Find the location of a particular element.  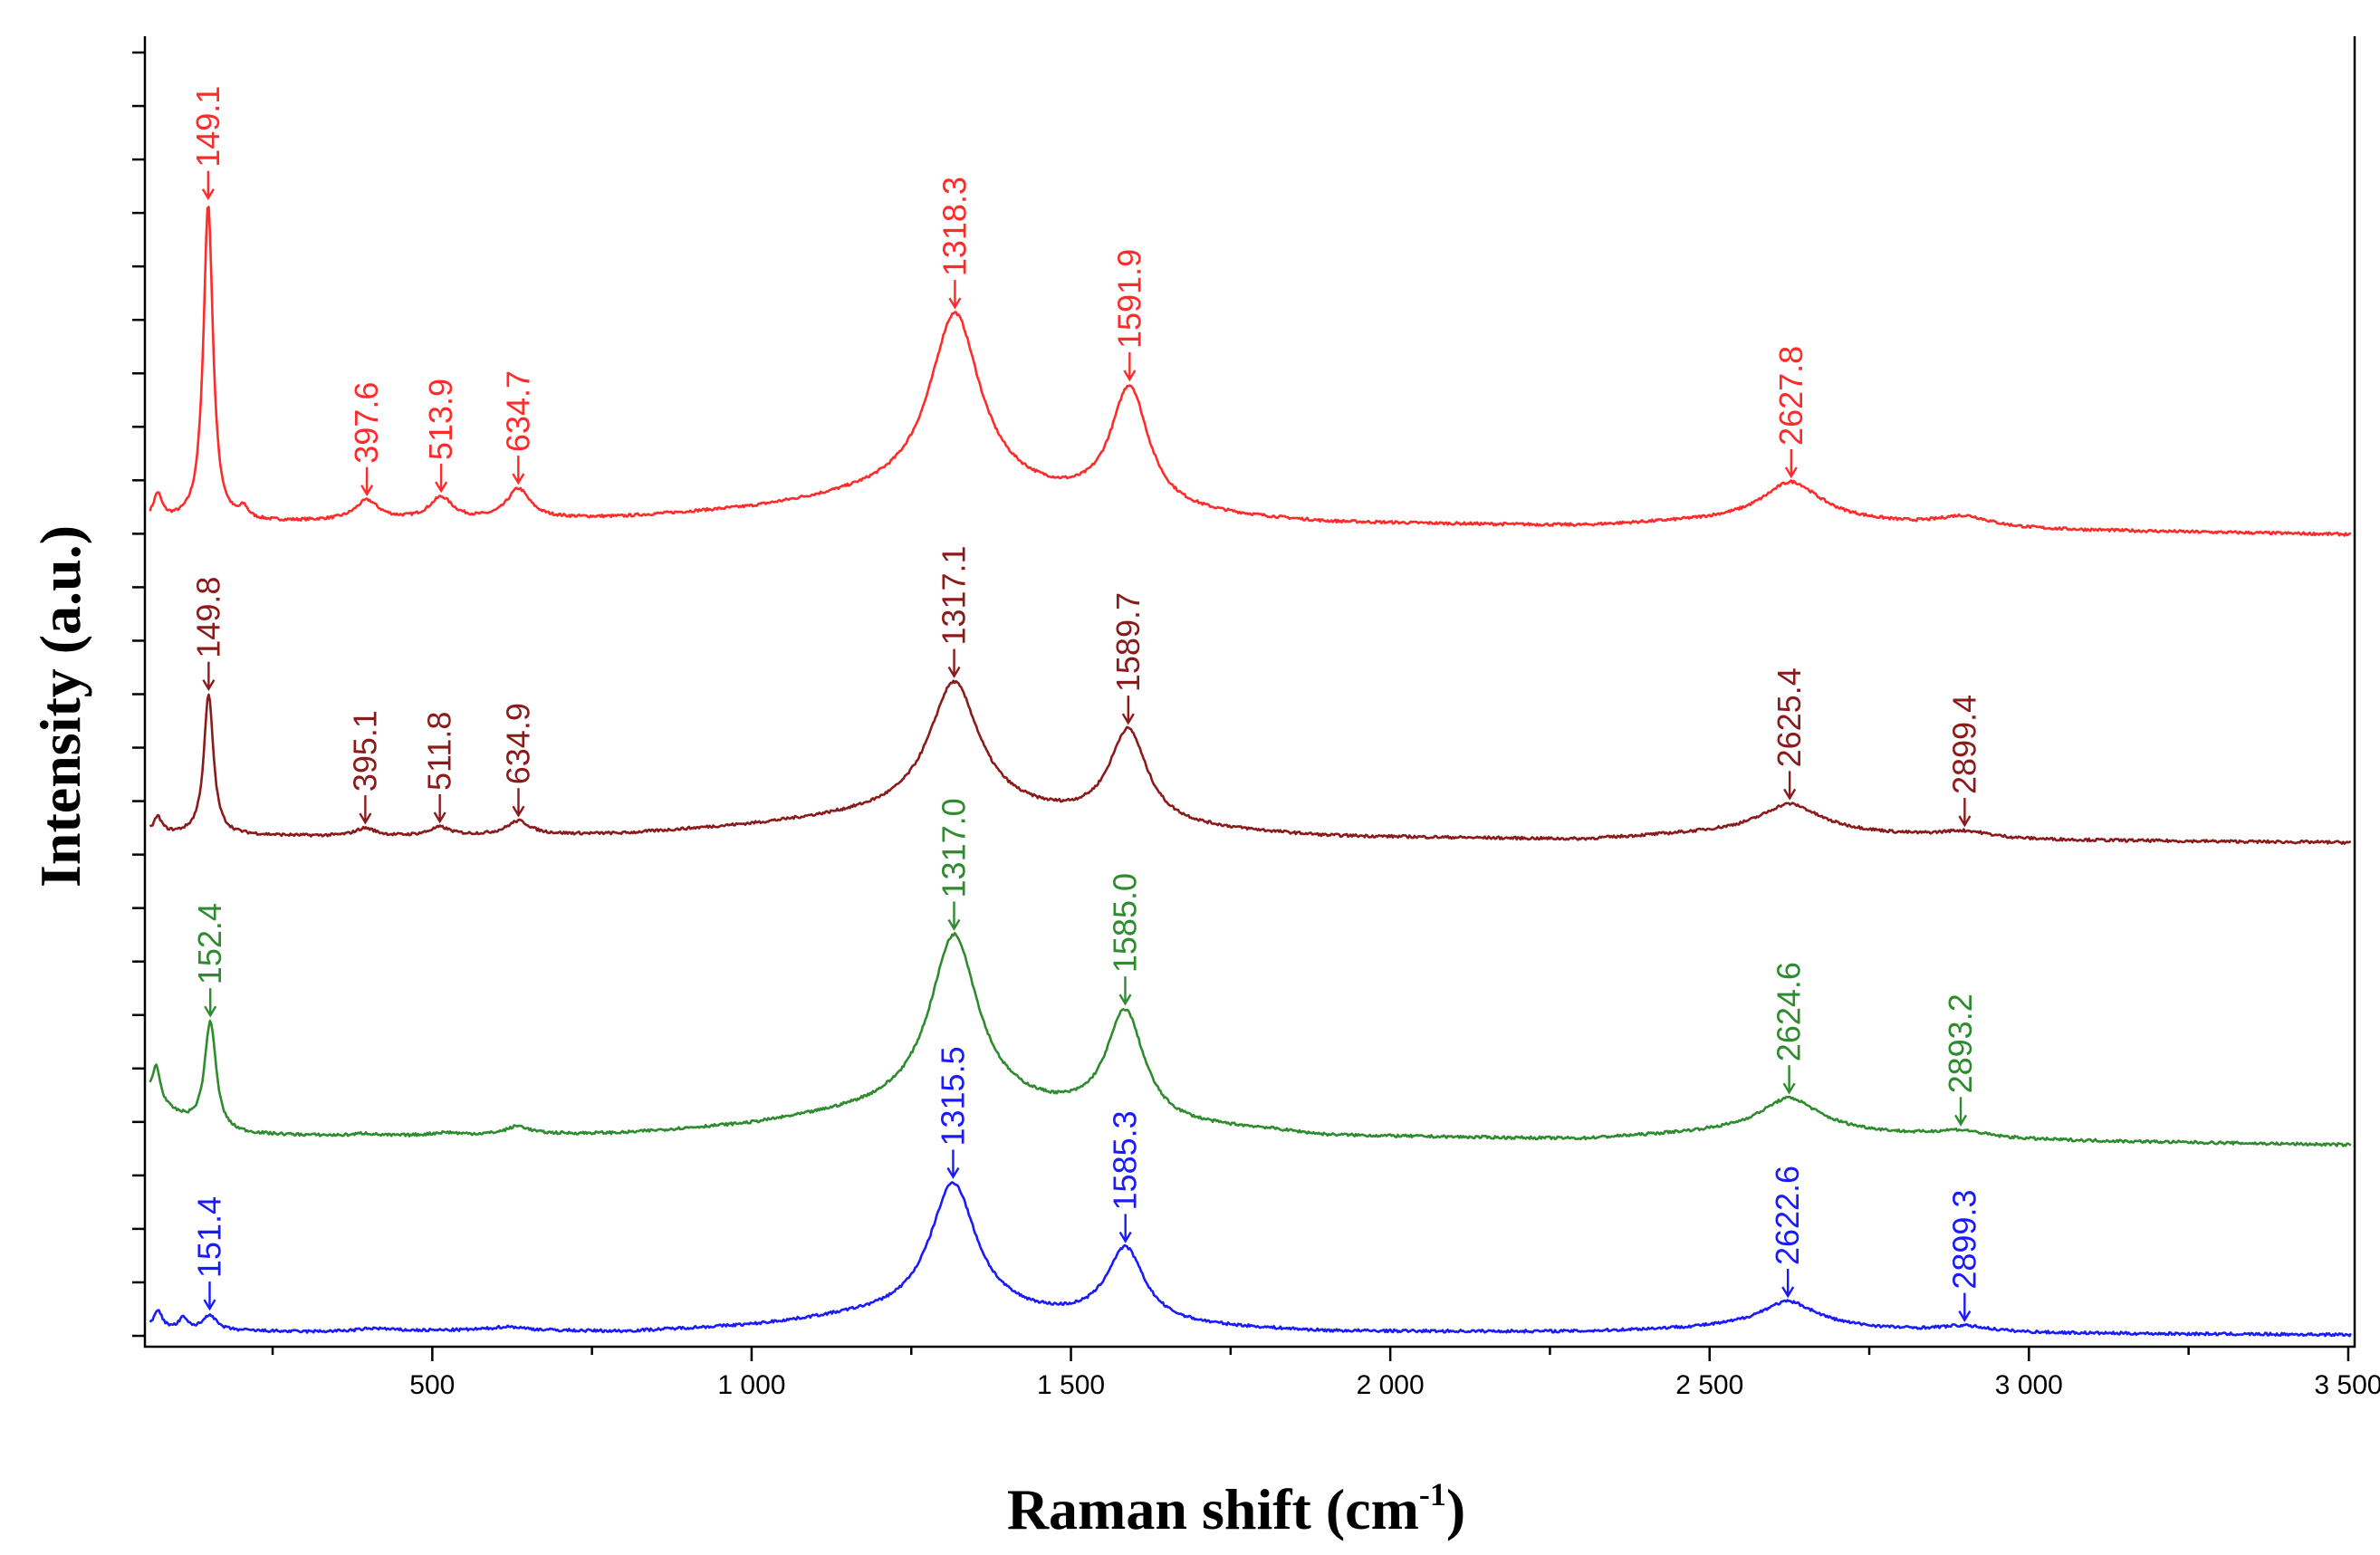

peak-label: 2627.8 is located at coordinates (1791, 396).